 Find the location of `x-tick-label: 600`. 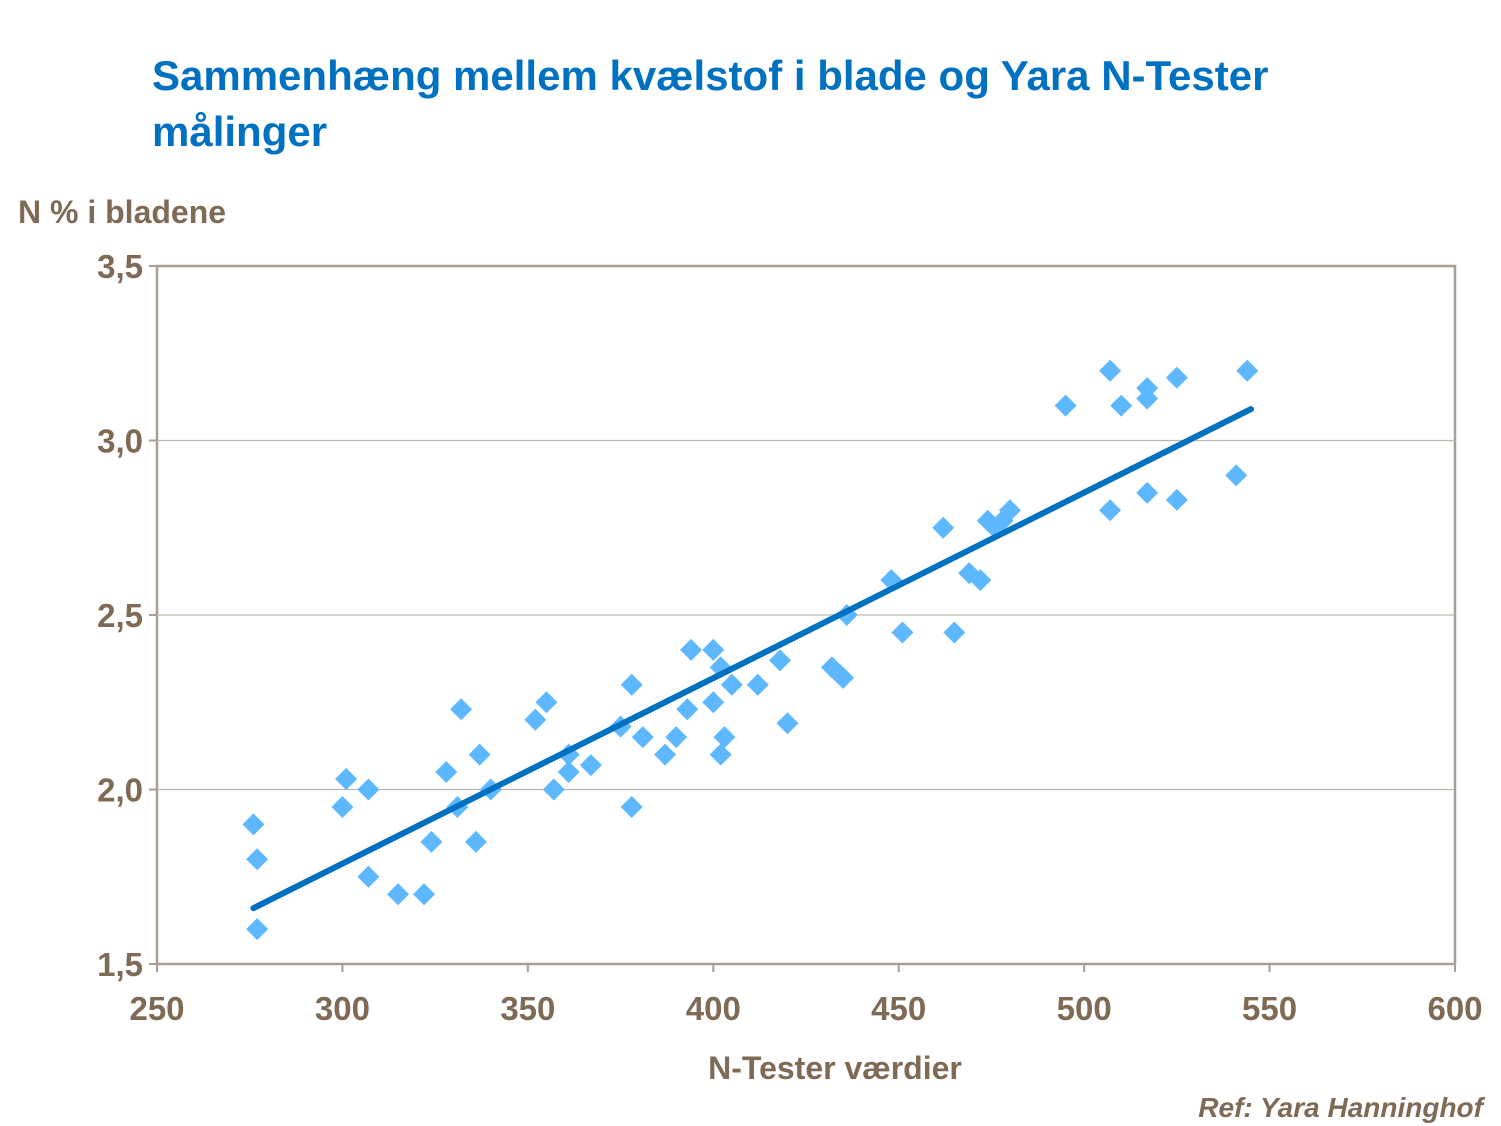

x-tick-label: 600 is located at coordinates (1454, 1008).